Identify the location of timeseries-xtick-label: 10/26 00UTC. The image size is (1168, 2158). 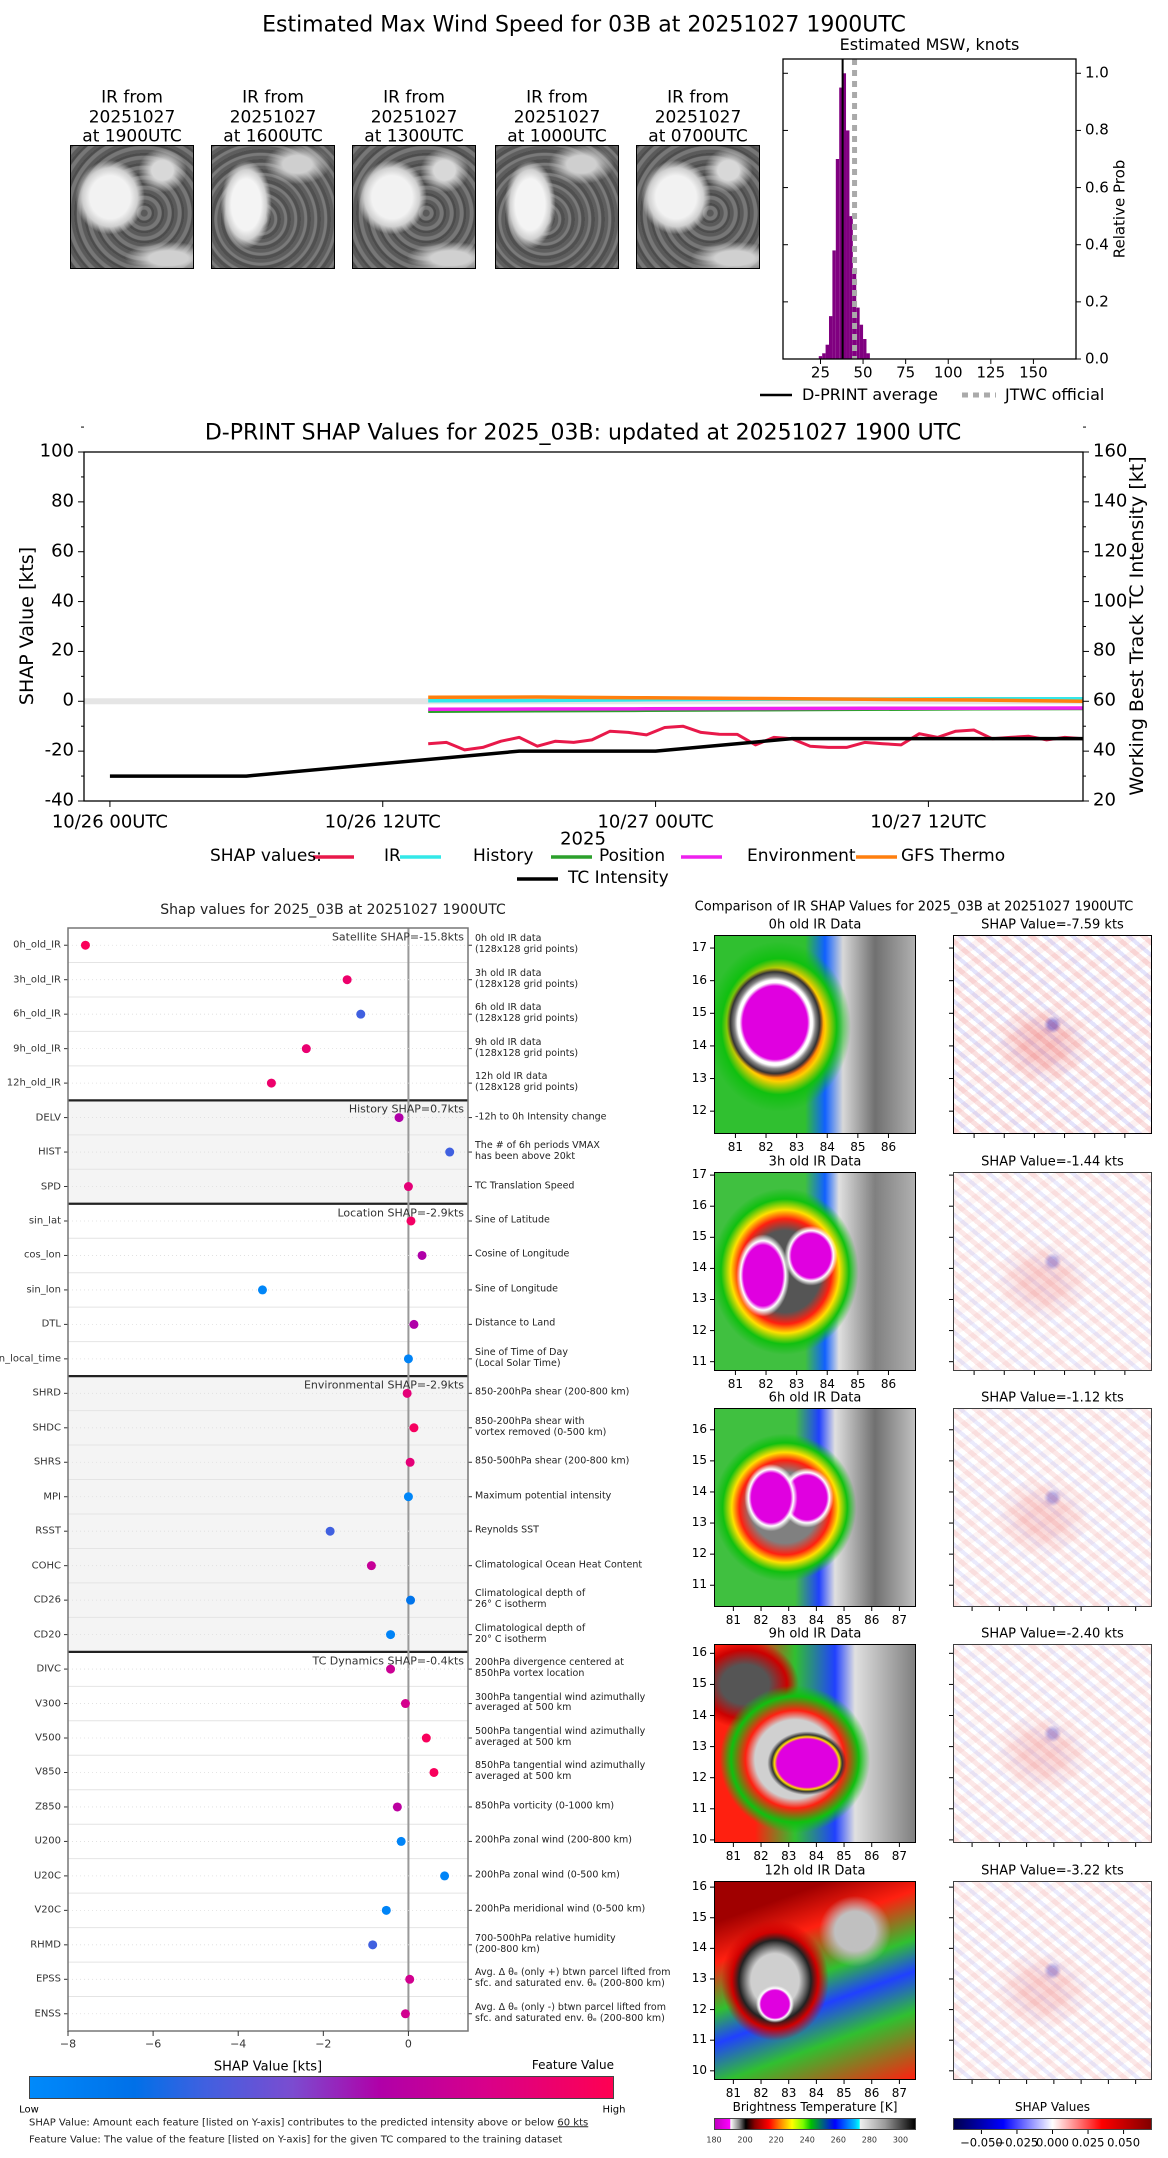
(109, 822).